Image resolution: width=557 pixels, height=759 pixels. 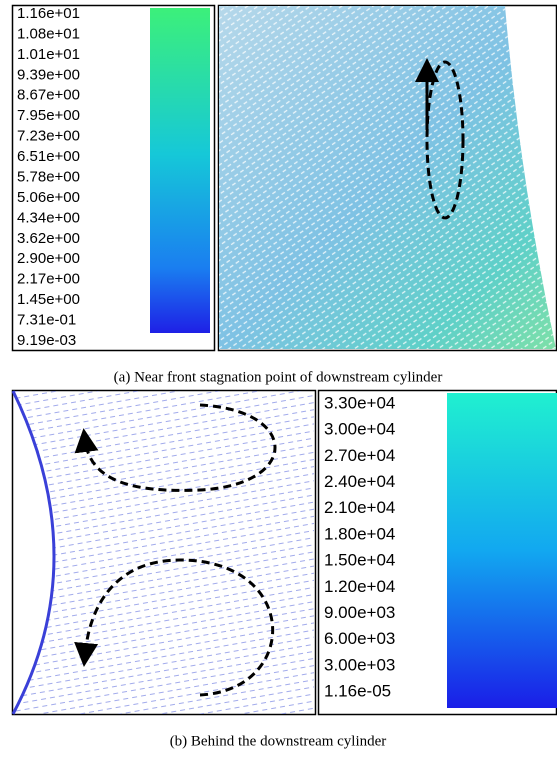 What do you see at coordinates (359, 402) in the screenshot?
I see `legend-label: 3.30e+04` at bounding box center [359, 402].